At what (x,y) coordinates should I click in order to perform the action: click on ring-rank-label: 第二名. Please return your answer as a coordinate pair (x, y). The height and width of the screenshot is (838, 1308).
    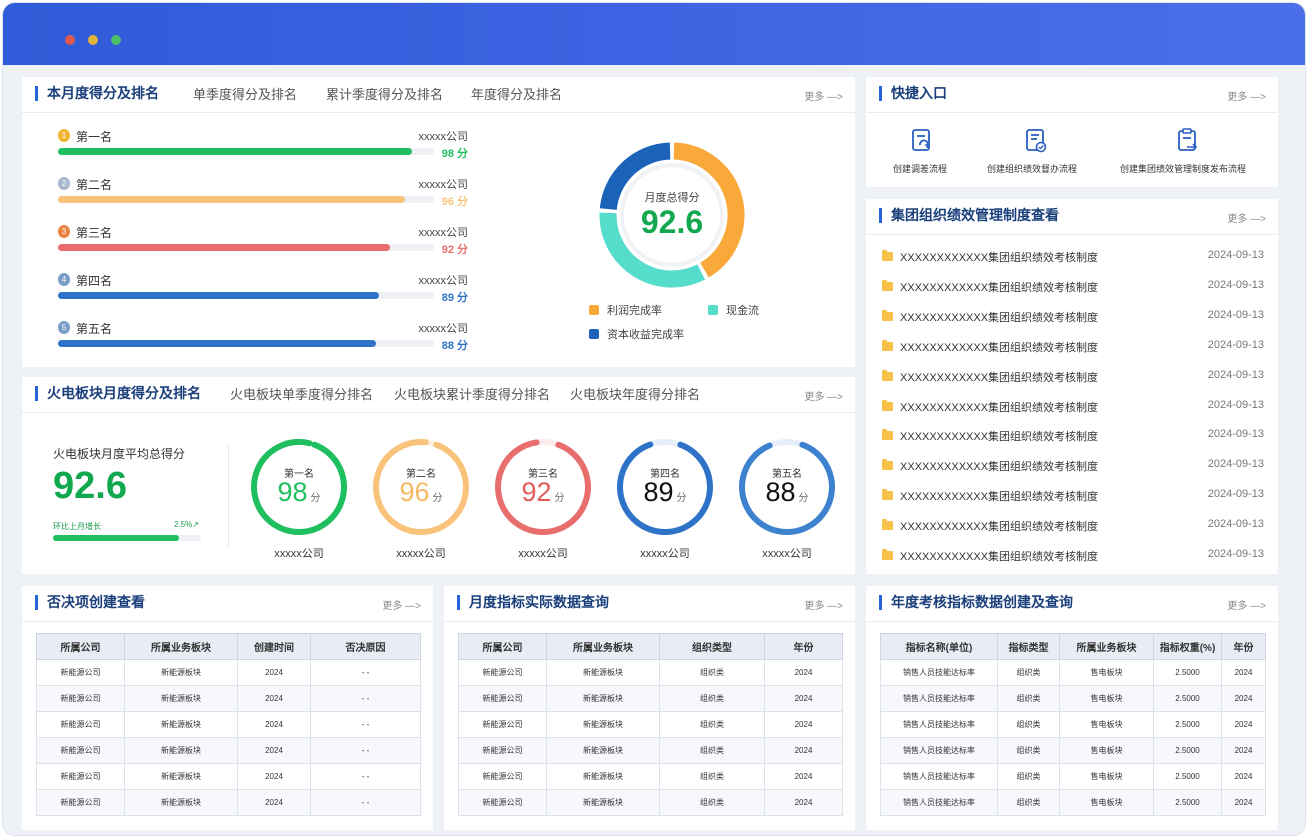
    Looking at the image, I should click on (421, 474).